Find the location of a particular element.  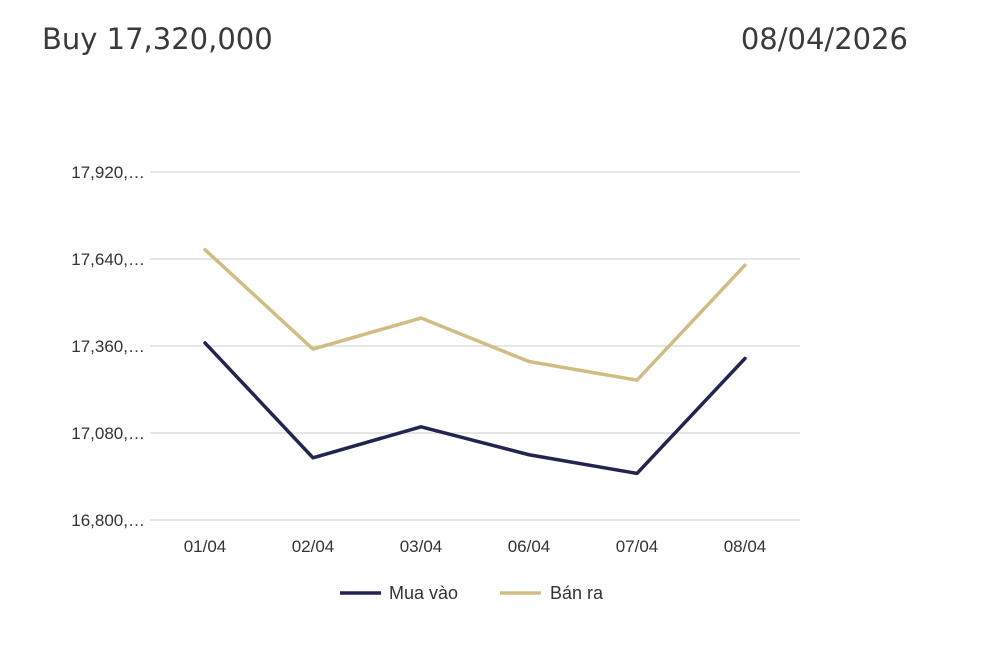

x-tick-label: 01/04 is located at coordinates (205, 546).